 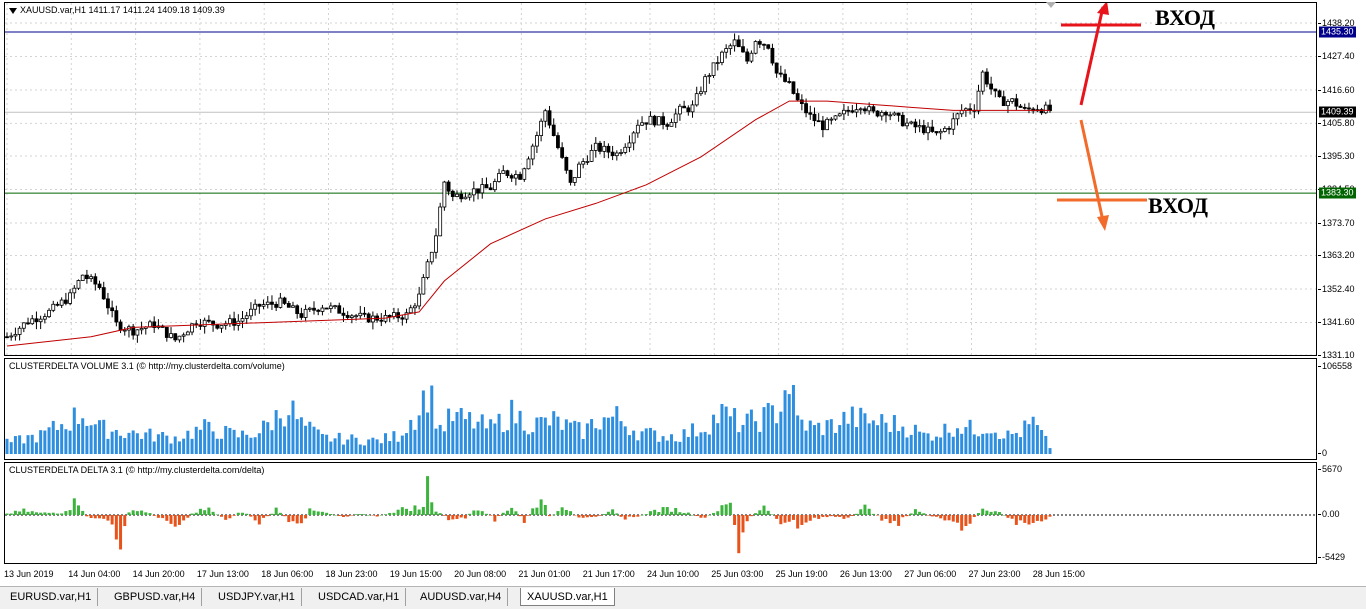 I want to click on chart-tab: GBPUSD.var,H4, so click(x=155, y=597).